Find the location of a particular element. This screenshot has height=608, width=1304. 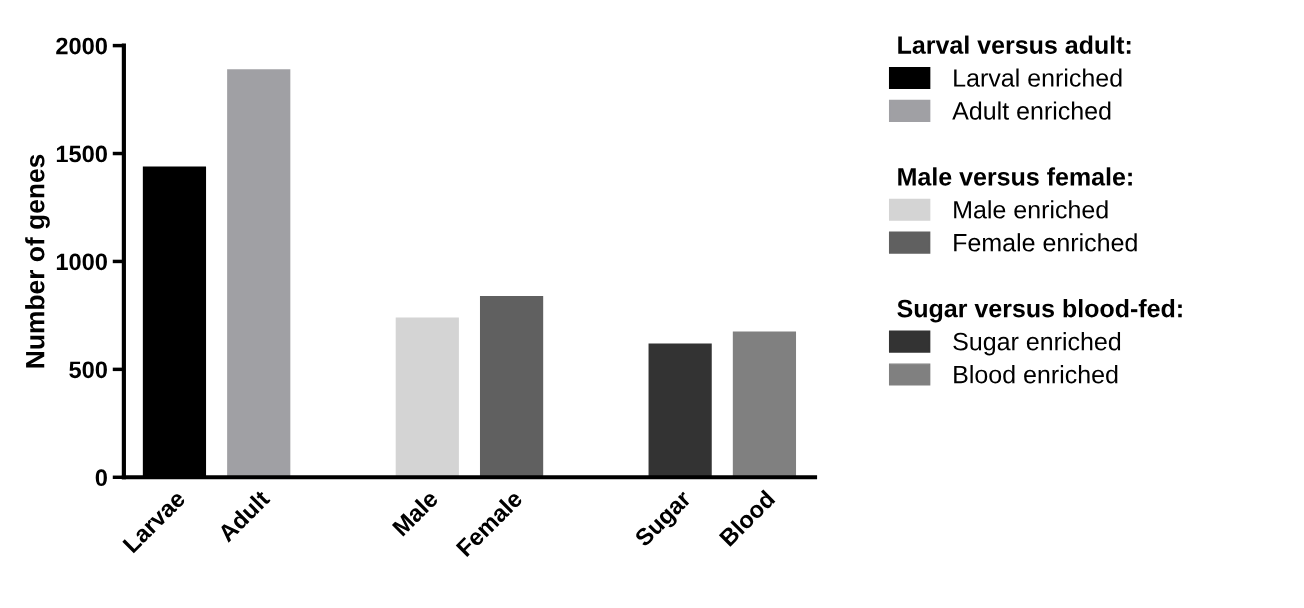

y-tick-label: 1500 is located at coordinates (81, 154).